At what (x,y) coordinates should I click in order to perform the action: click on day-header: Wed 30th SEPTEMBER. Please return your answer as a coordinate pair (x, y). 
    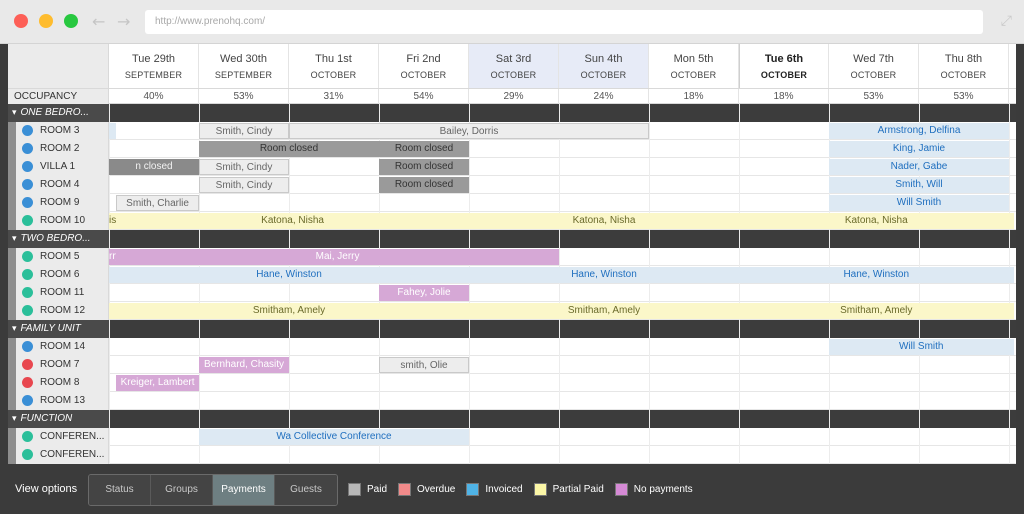
    Looking at the image, I should click on (244, 66).